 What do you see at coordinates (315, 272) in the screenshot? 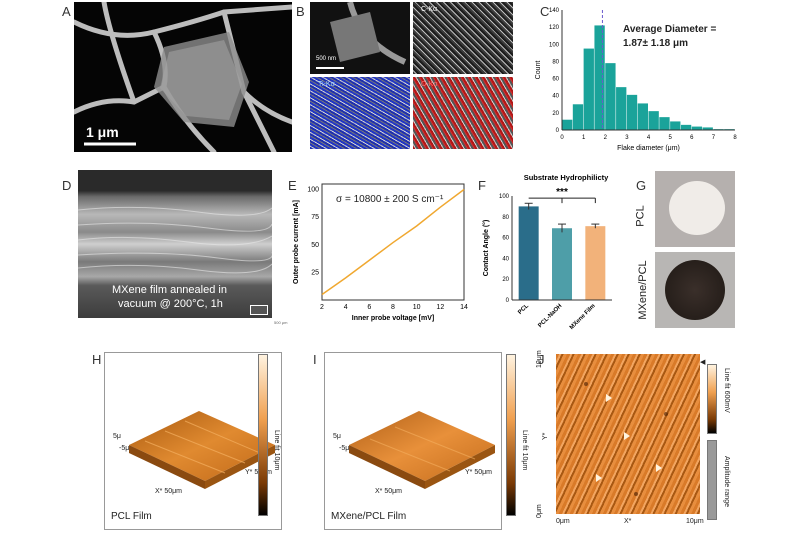
I see `y-tick-label: 25` at bounding box center [315, 272].